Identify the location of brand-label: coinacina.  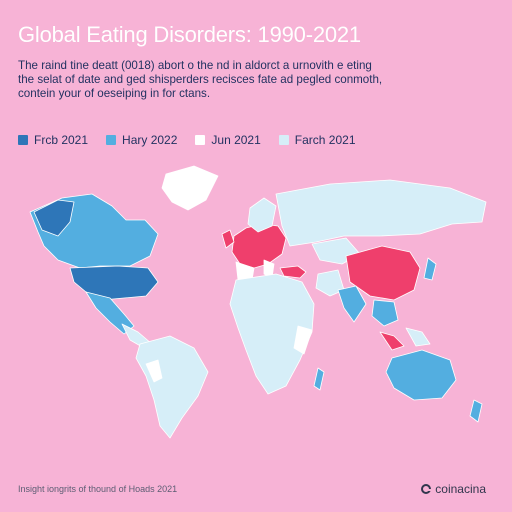
(460, 489).